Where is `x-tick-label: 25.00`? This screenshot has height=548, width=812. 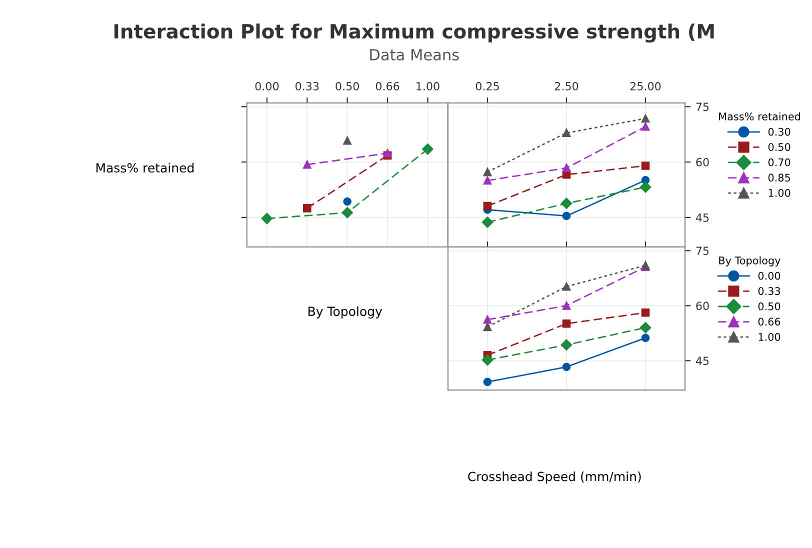
x-tick-label: 25.00 is located at coordinates (645, 86).